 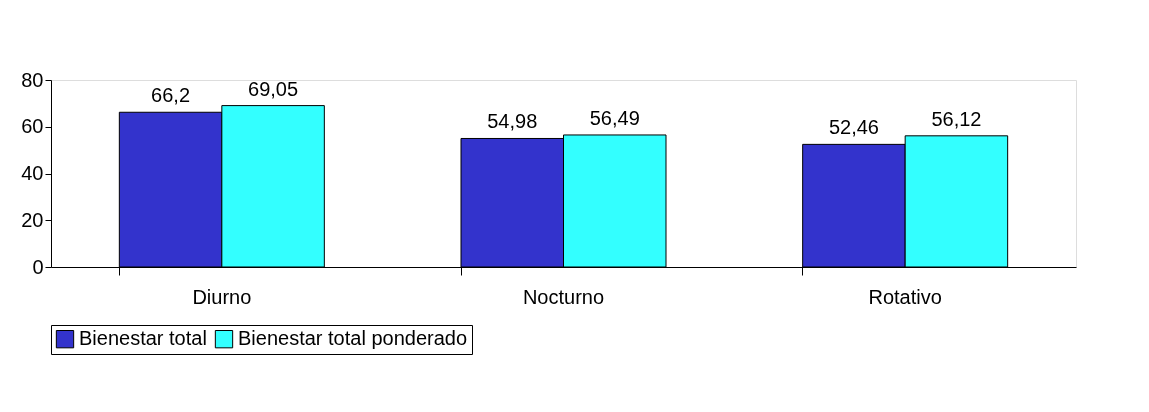 What do you see at coordinates (512, 121) in the screenshot?
I see `data-label: 54,98` at bounding box center [512, 121].